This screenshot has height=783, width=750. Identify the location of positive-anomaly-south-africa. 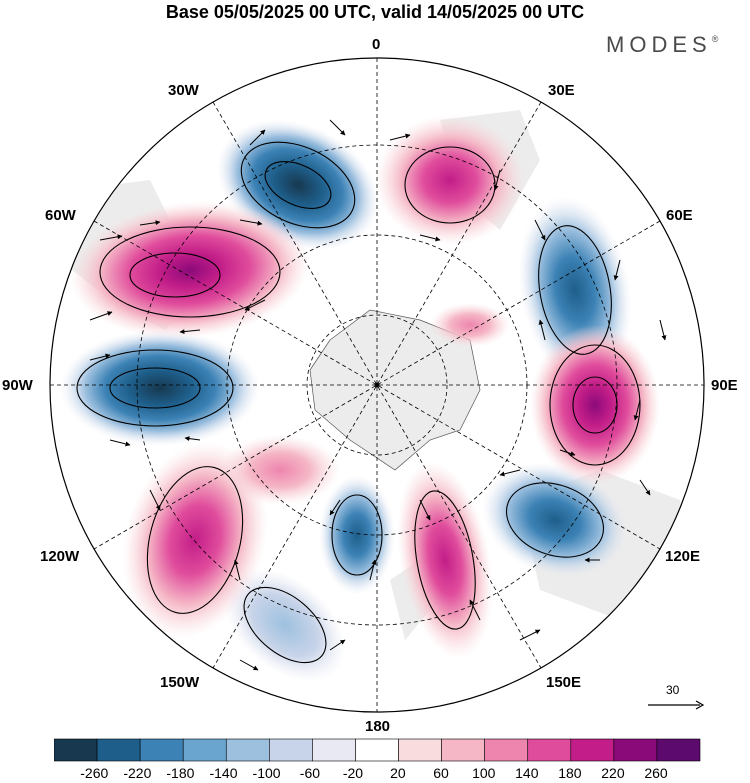
(450, 180).